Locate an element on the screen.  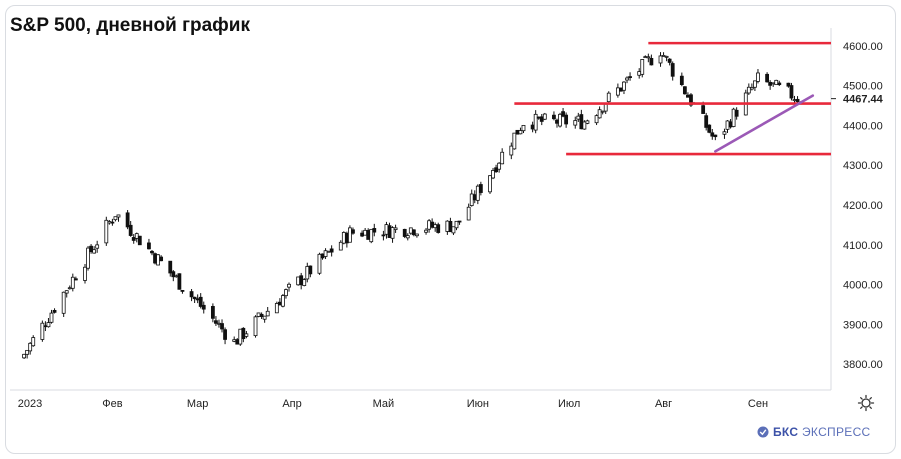
levels-layer is located at coordinates (672, 98).